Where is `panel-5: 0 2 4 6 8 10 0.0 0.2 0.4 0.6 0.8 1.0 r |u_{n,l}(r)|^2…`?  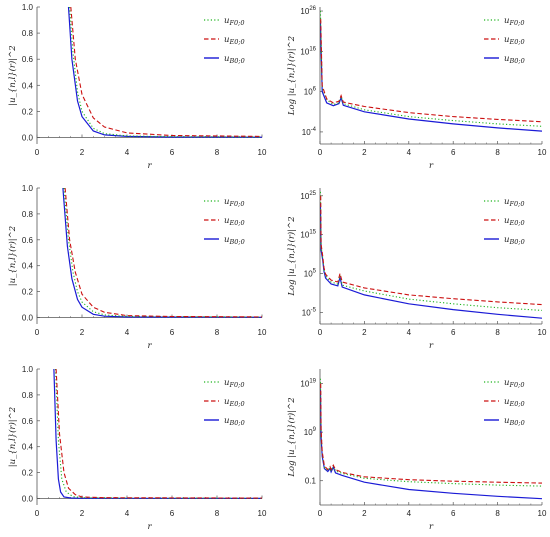 panel-5: 0 2 4 6 8 10 0.0 0.2 0.4 0.6 0.8 1.0 r |u_{n,l}(r)|^2… is located at coordinates (137, 448).